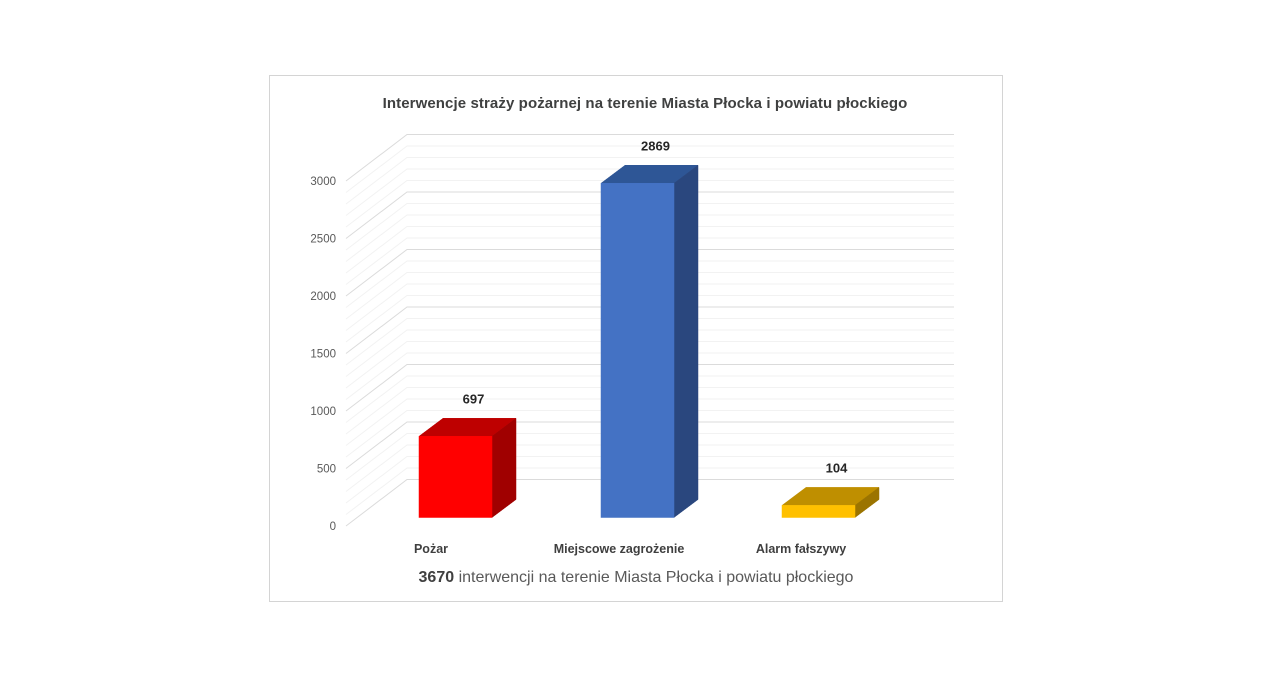  What do you see at coordinates (474, 398) in the screenshot?
I see `data-label-pozar: 697` at bounding box center [474, 398].